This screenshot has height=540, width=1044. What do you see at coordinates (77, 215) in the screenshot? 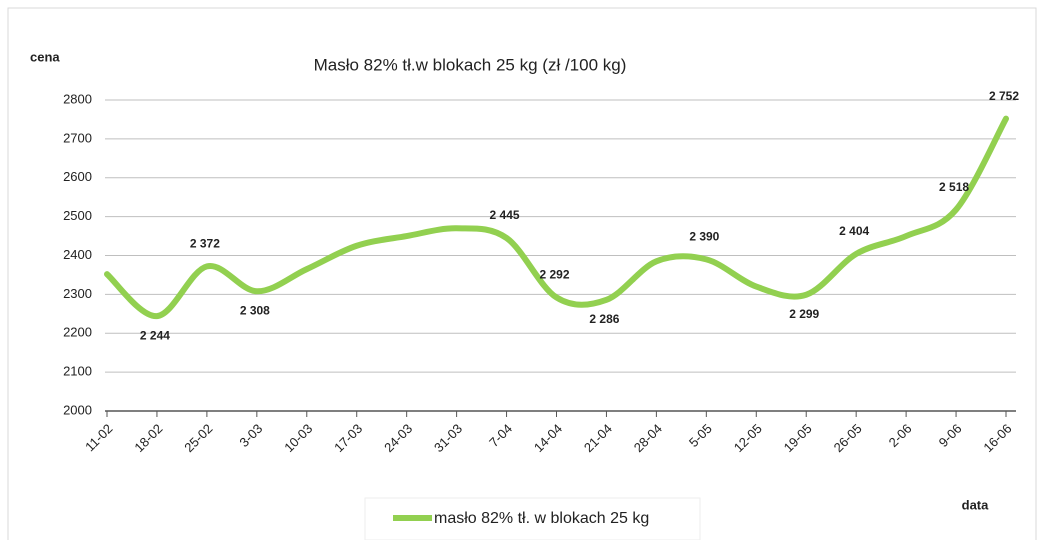
I see `y-tick-label: 2500` at bounding box center [77, 215].